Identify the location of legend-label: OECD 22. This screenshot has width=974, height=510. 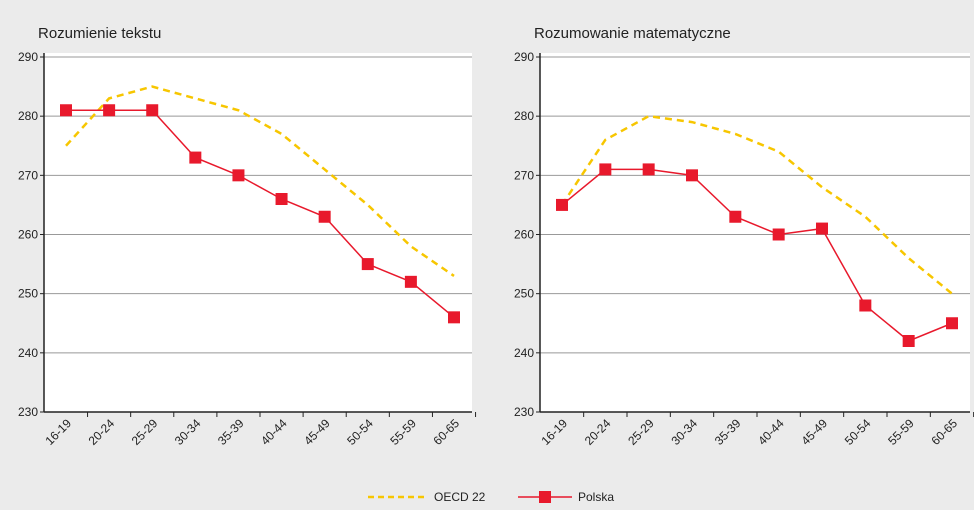
(460, 497).